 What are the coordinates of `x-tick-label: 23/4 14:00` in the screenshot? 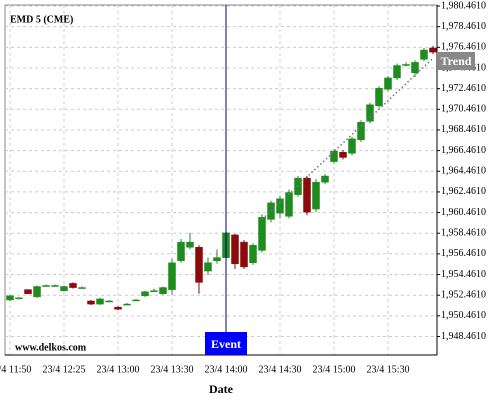 It's located at (225, 369).